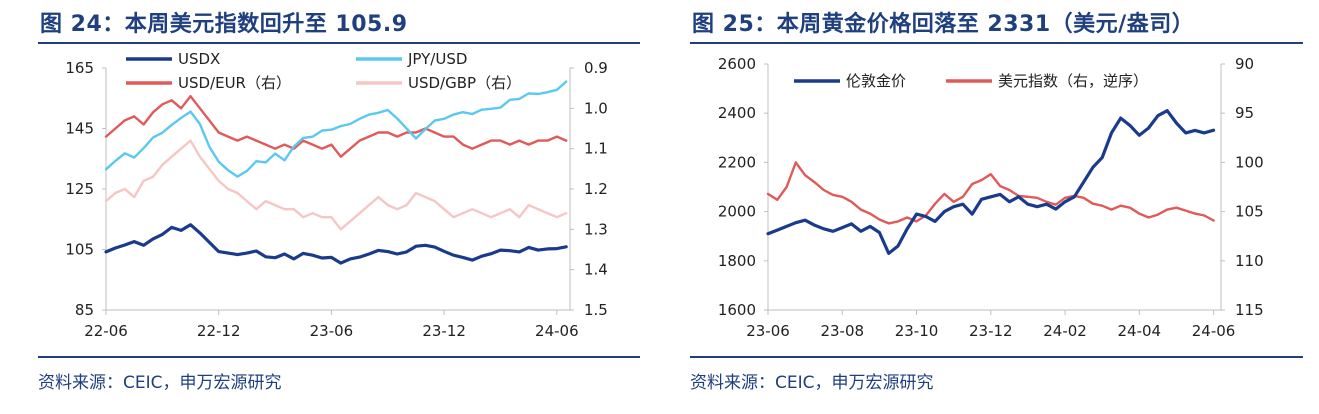 The width and height of the screenshot is (1319, 414). What do you see at coordinates (199, 59) in the screenshot?
I see `legend-label: USDX` at bounding box center [199, 59].